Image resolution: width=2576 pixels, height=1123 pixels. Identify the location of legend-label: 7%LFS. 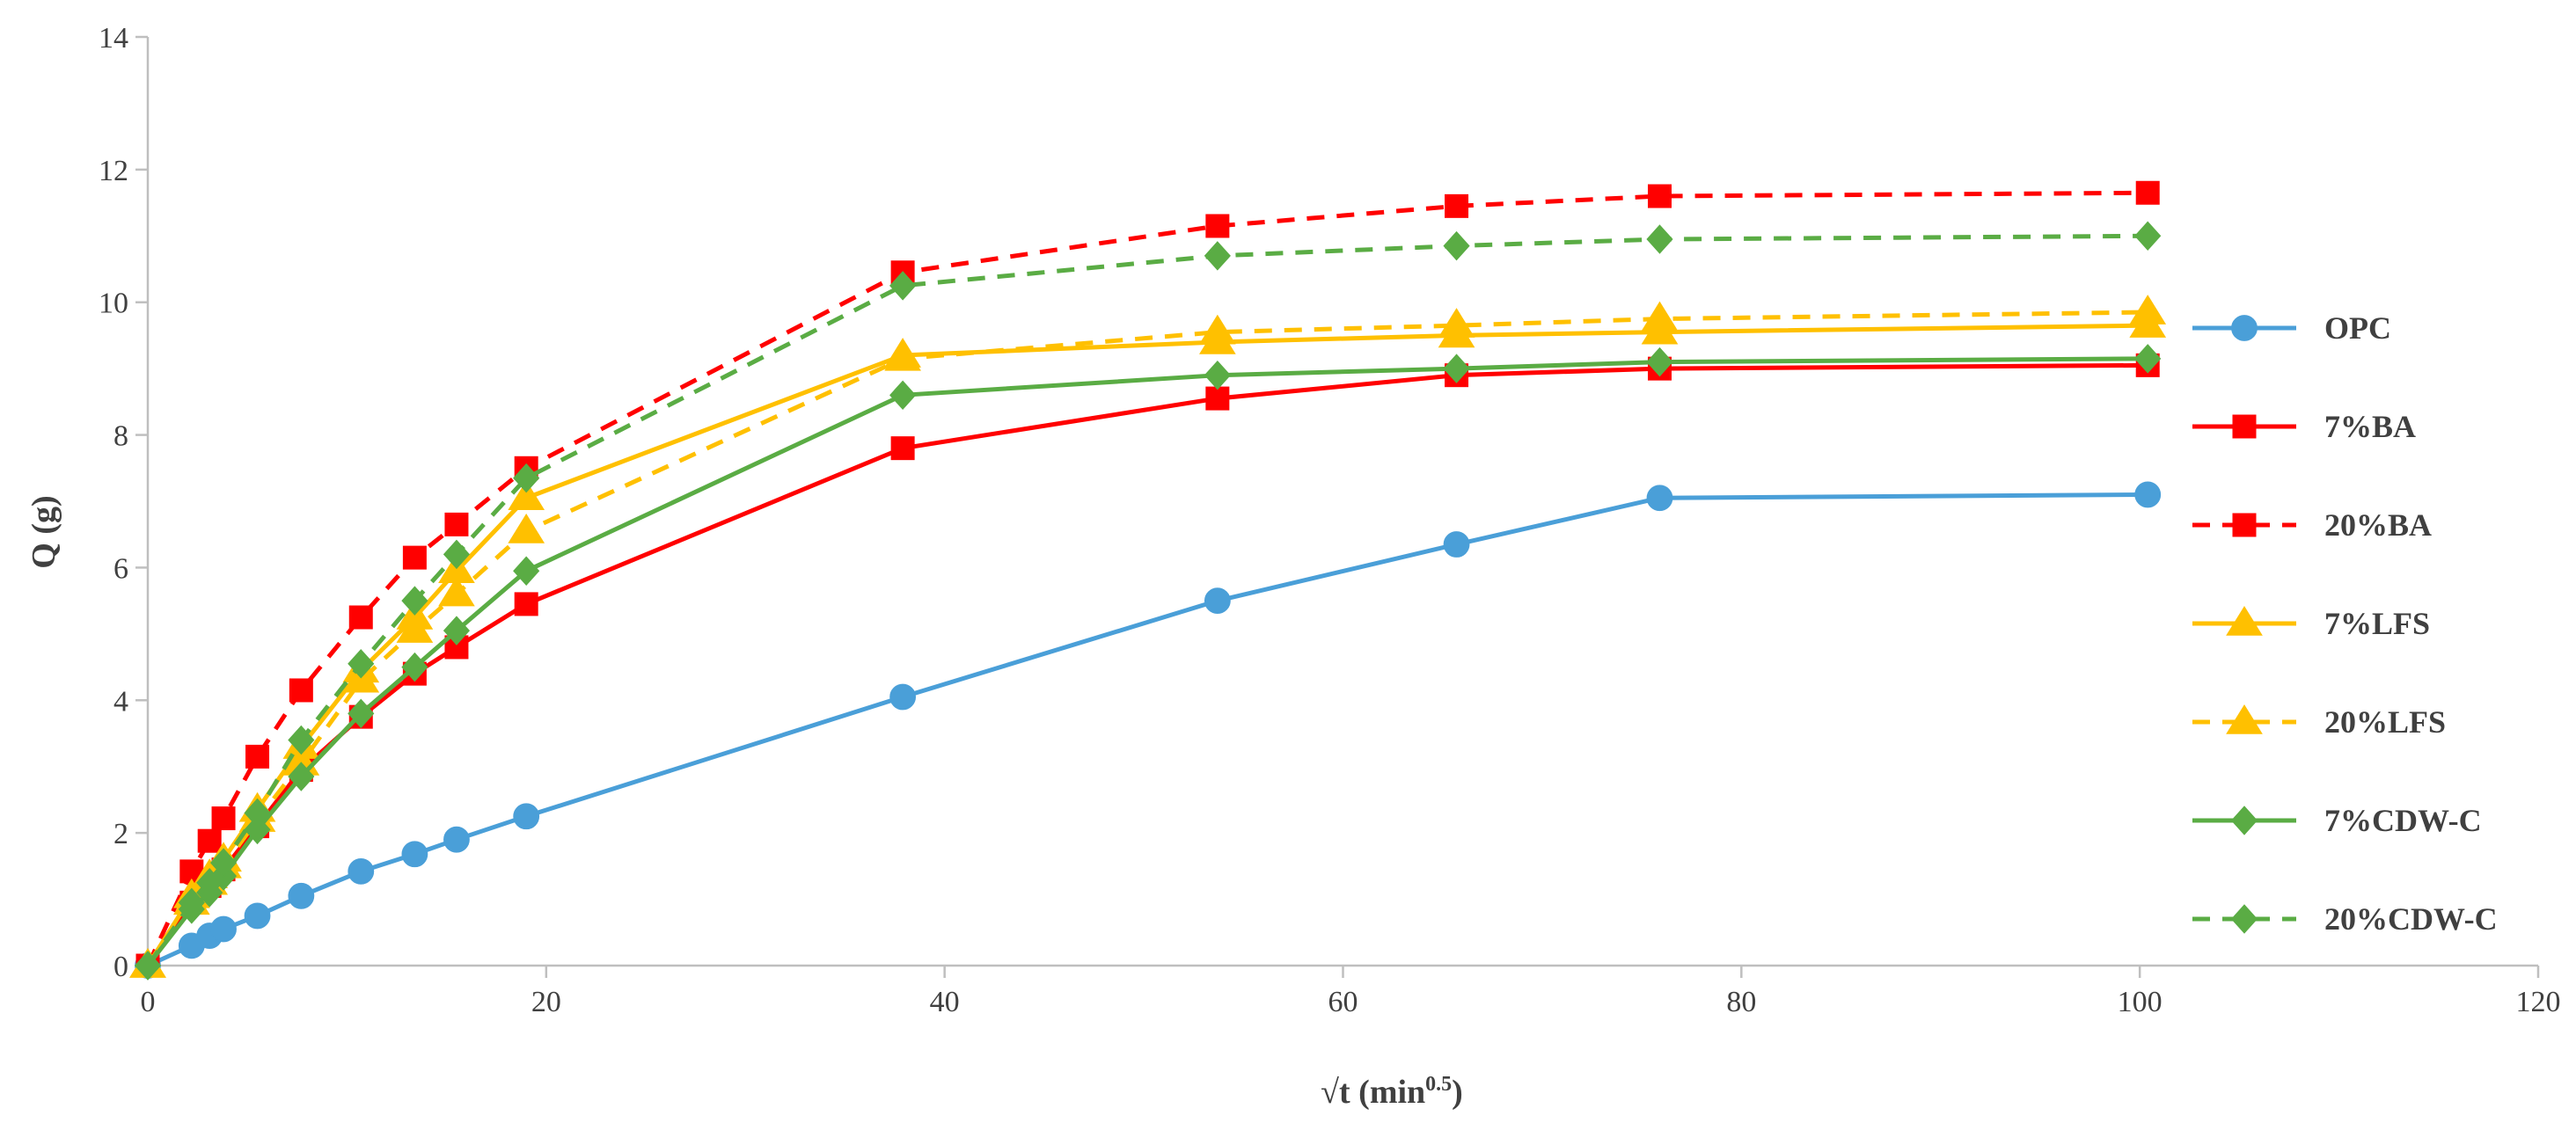
(2377, 623).